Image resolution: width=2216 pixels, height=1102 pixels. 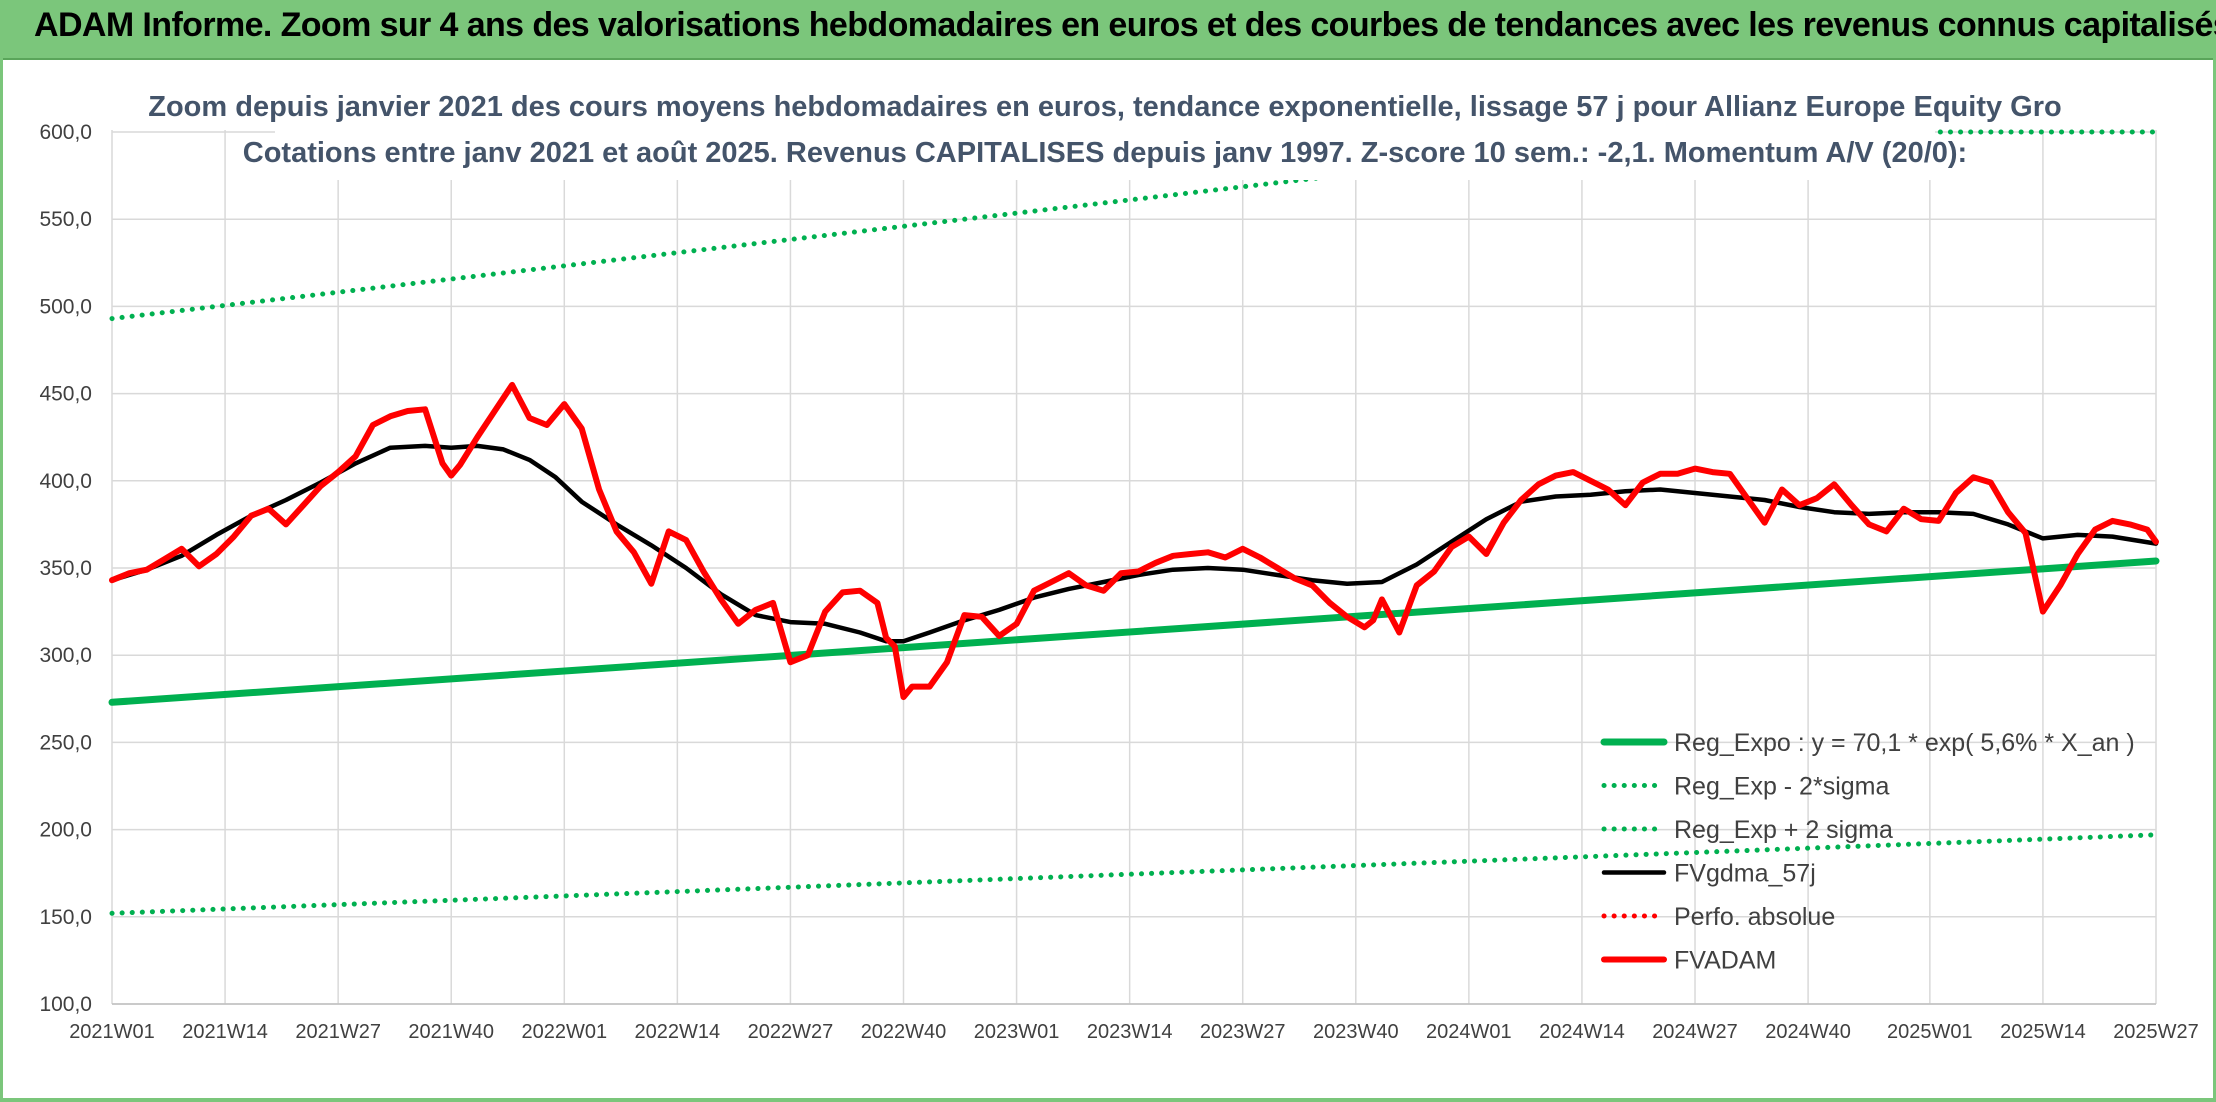 What do you see at coordinates (2043, 1032) in the screenshot?
I see `x-tick-label: 2025W14` at bounding box center [2043, 1032].